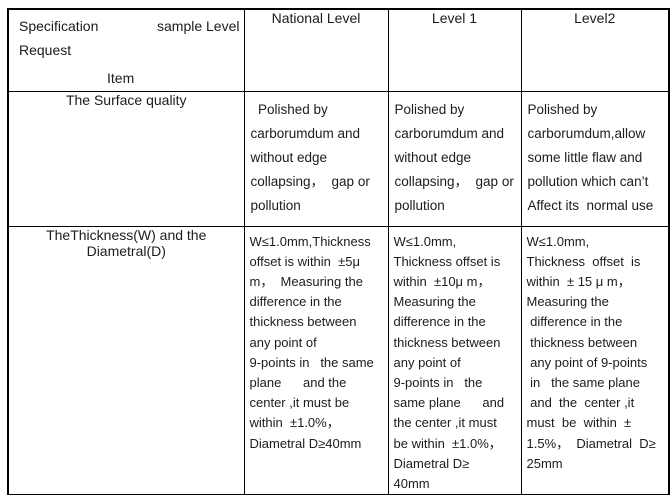  Describe the element at coordinates (316, 50) in the screenshot. I see `column-header-national-level: National Level` at that location.